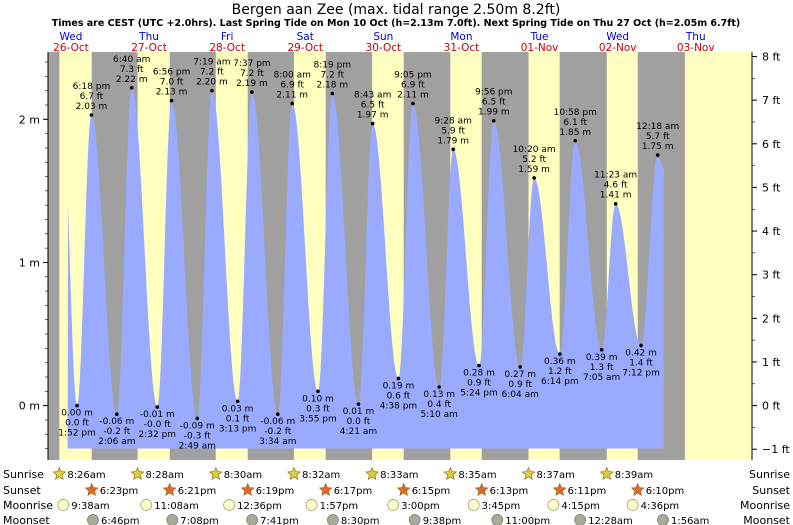  Describe the element at coordinates (305, 48) in the screenshot. I see `day-date: 29-Oct` at that location.